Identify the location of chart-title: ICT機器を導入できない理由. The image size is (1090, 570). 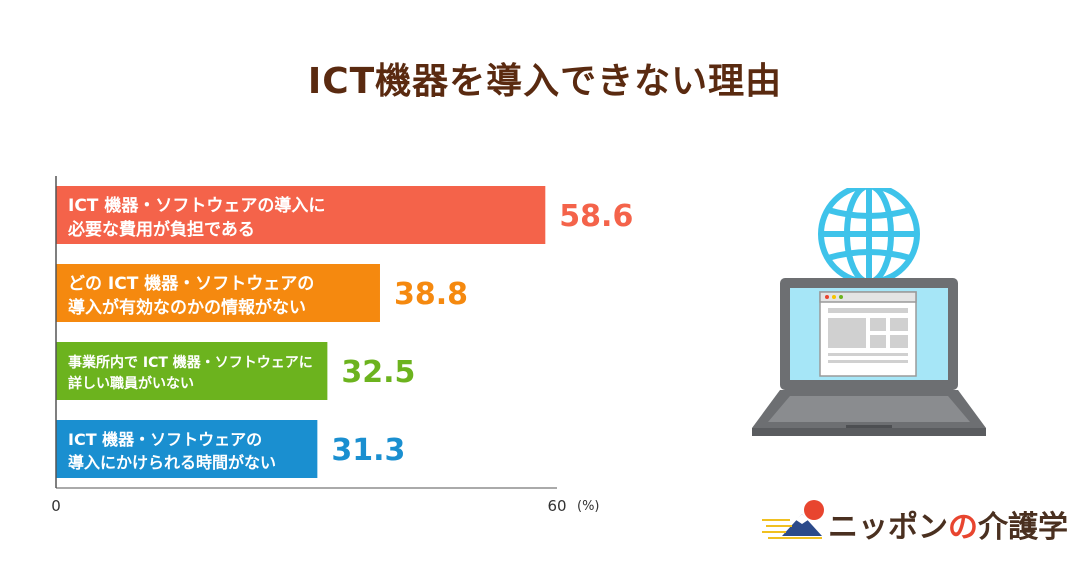
(545, 81).